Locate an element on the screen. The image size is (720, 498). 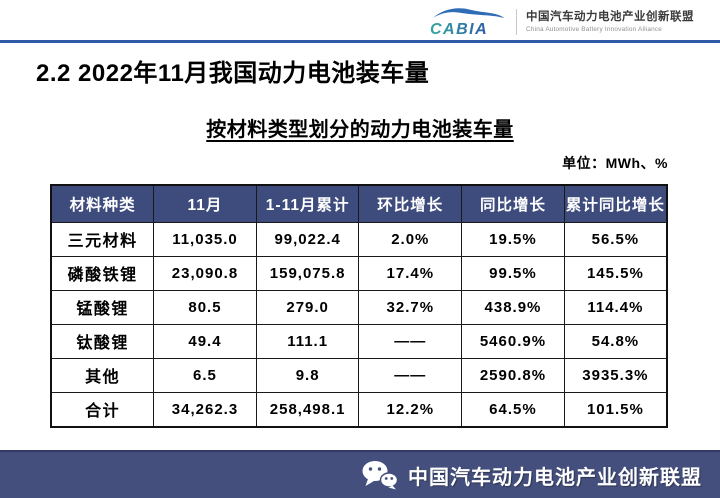
table-title: 按材料类型划分的动力电池装车量 is located at coordinates (360, 130).